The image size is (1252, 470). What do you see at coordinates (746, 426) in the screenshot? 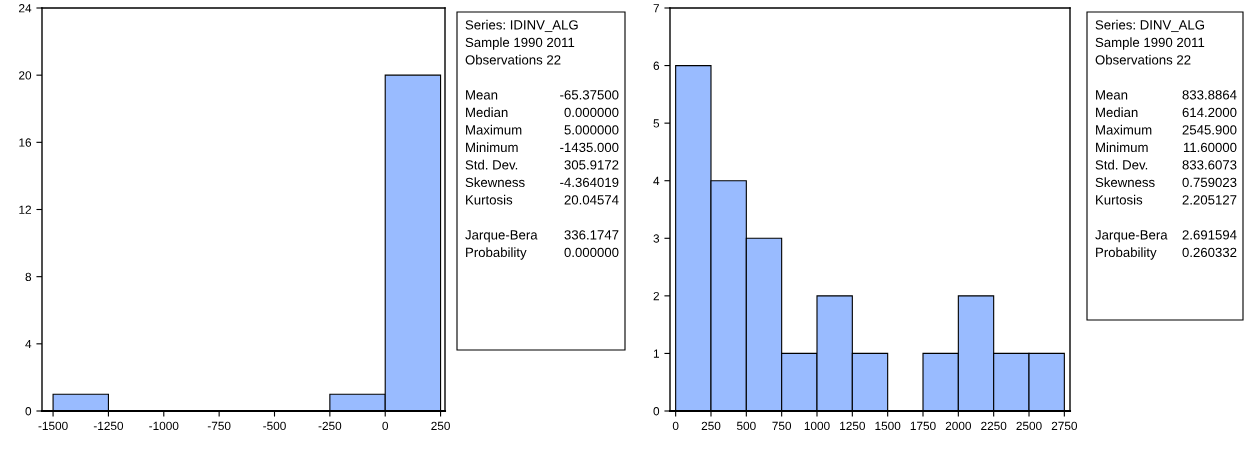
I see `x-tick-label: 500` at bounding box center [746, 426].